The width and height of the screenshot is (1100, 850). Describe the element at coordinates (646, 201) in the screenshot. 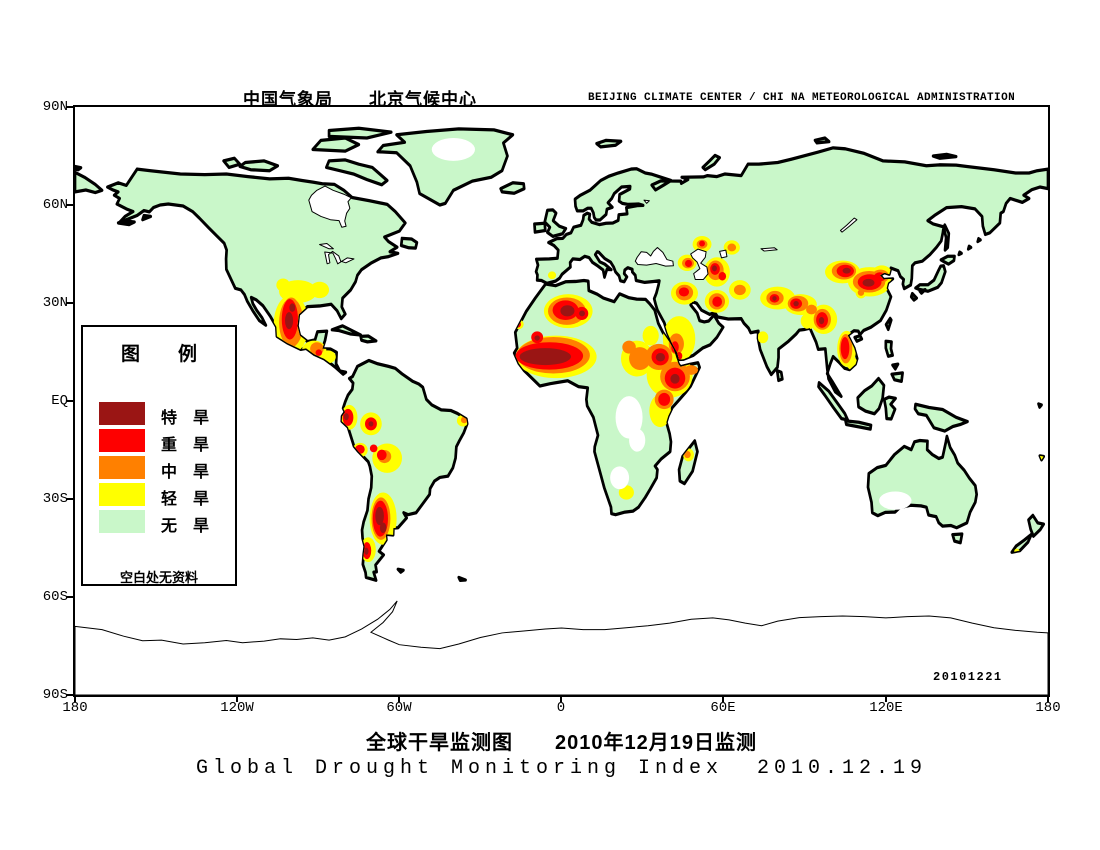

I see `lake-ladoga` at that location.